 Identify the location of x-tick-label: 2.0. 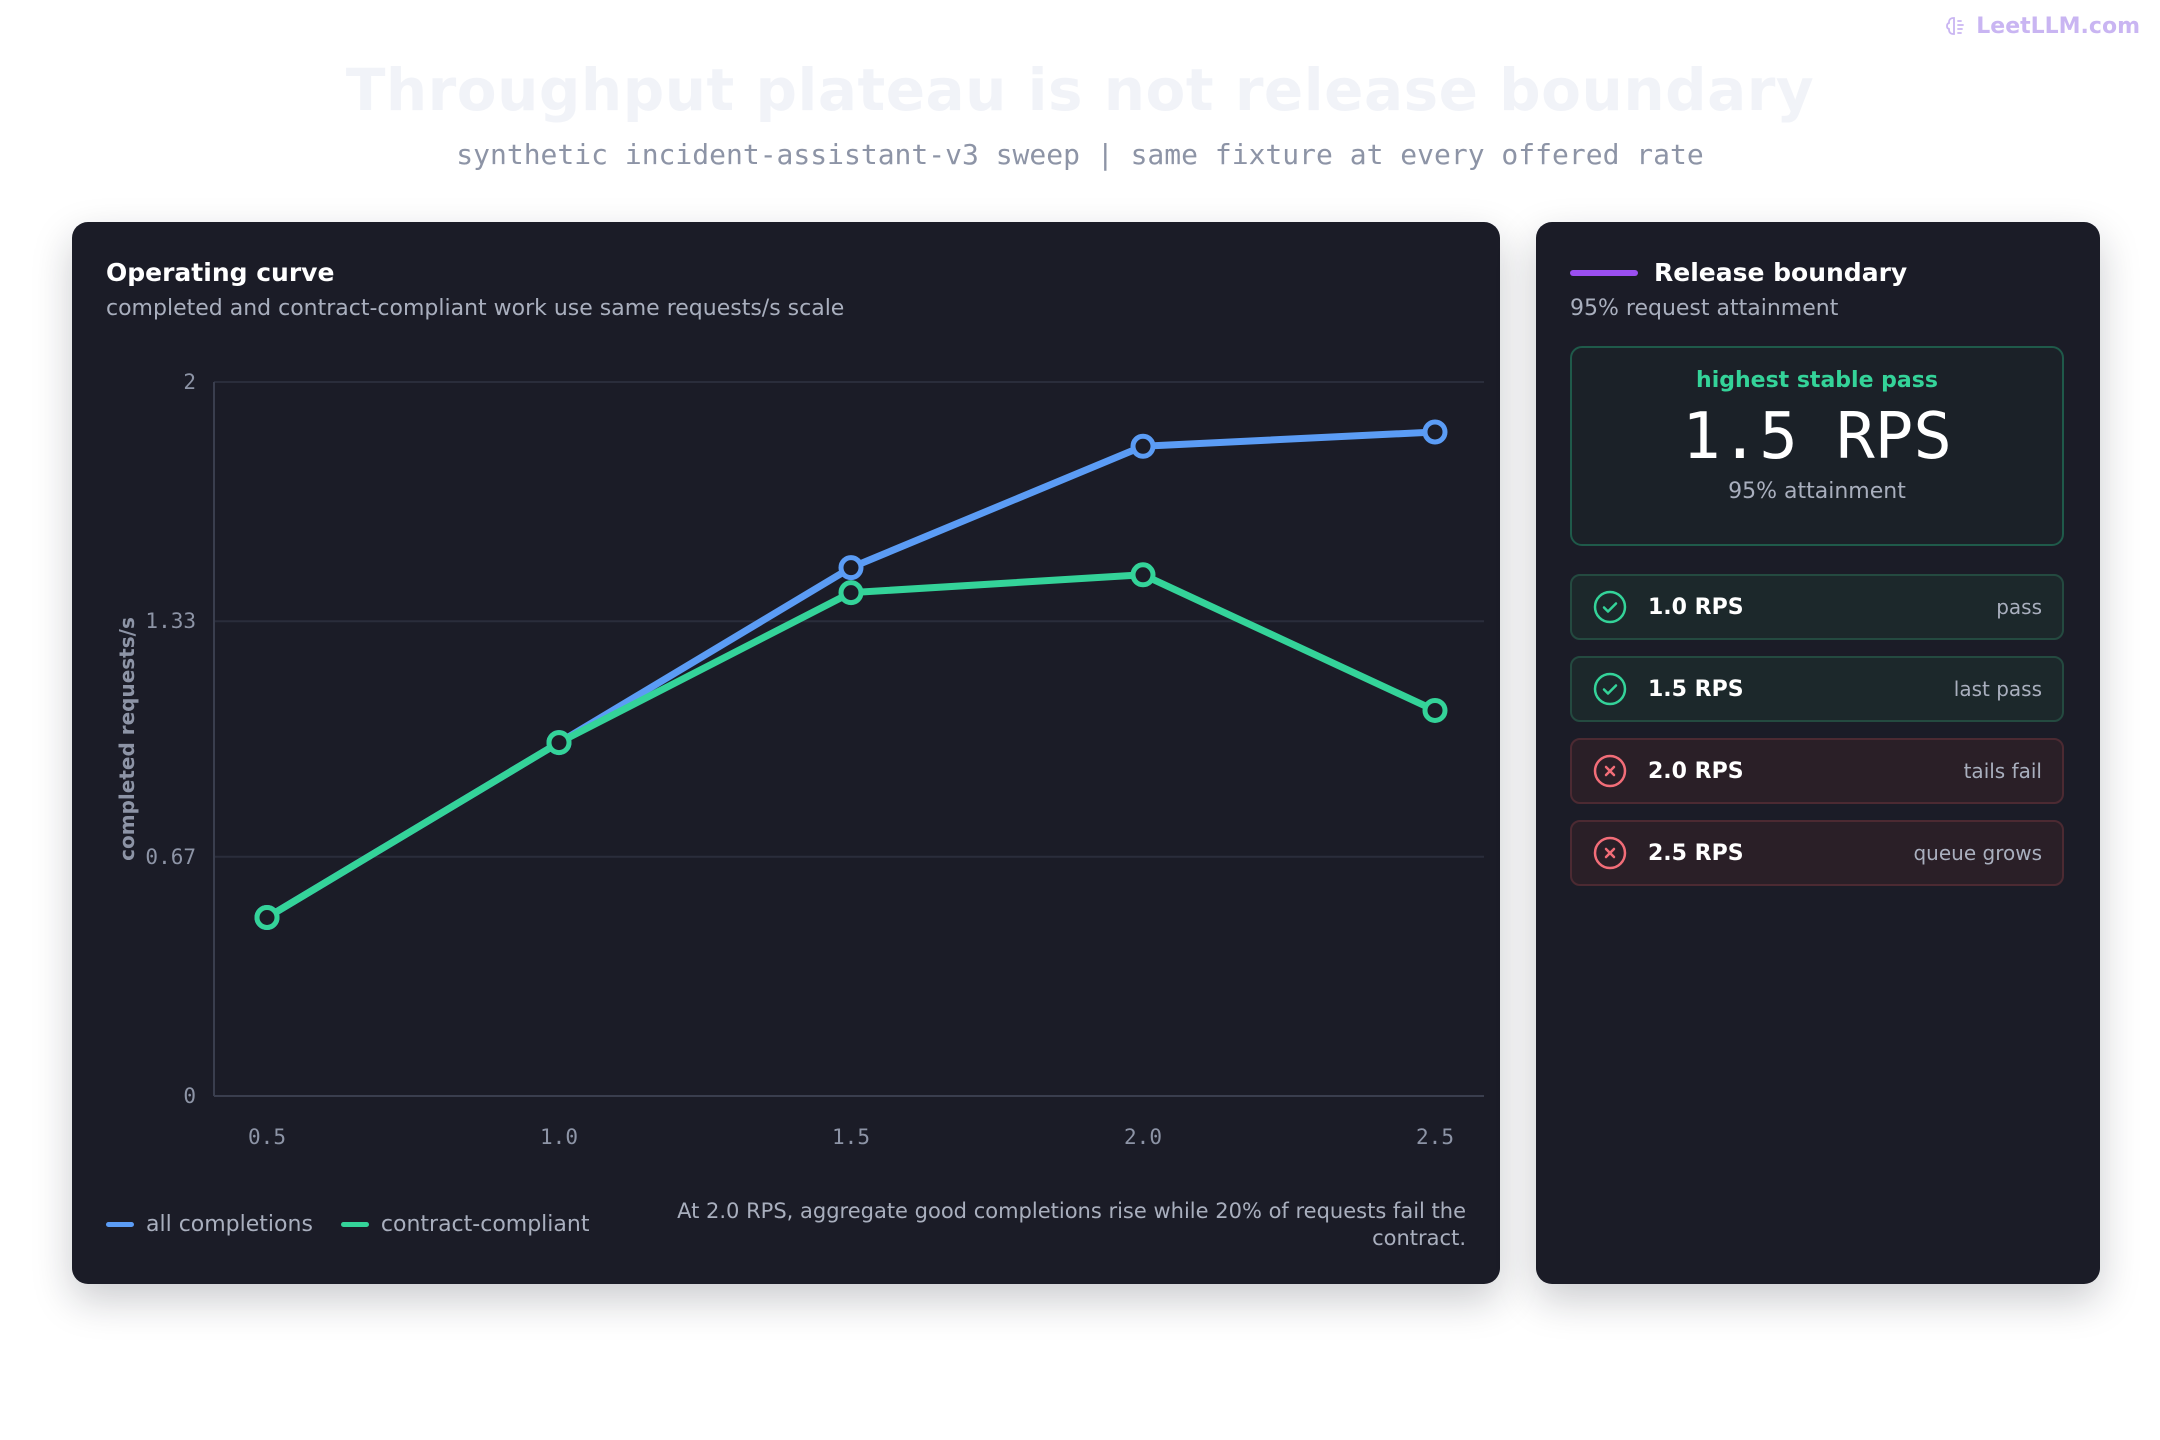
(1143, 1137).